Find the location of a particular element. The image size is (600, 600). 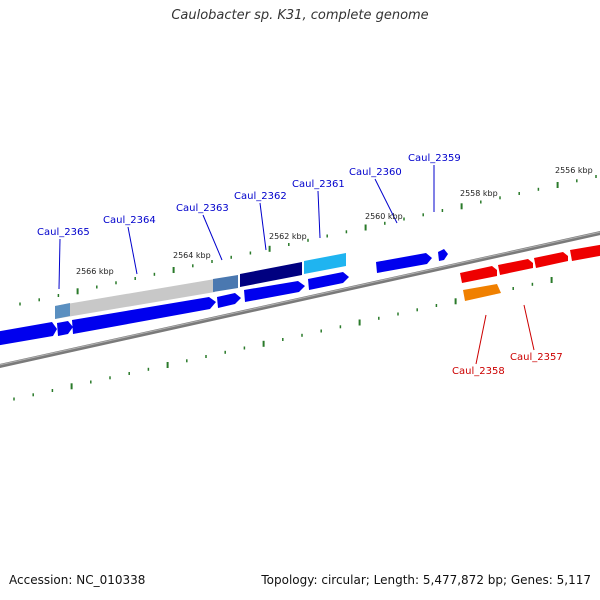

gene-label: Caul_2358 is located at coordinates (478, 371).